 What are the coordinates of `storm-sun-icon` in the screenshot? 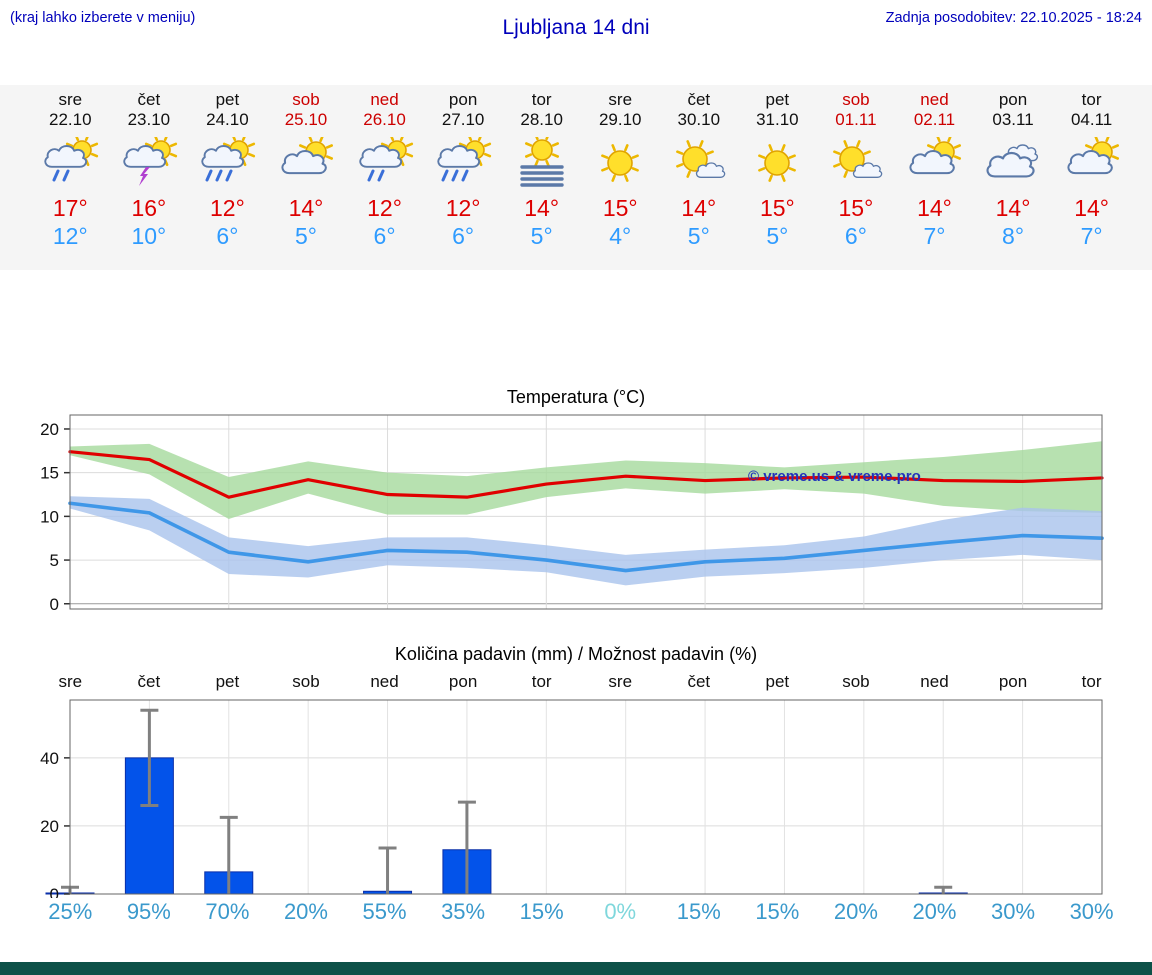 It's located at (149, 162).